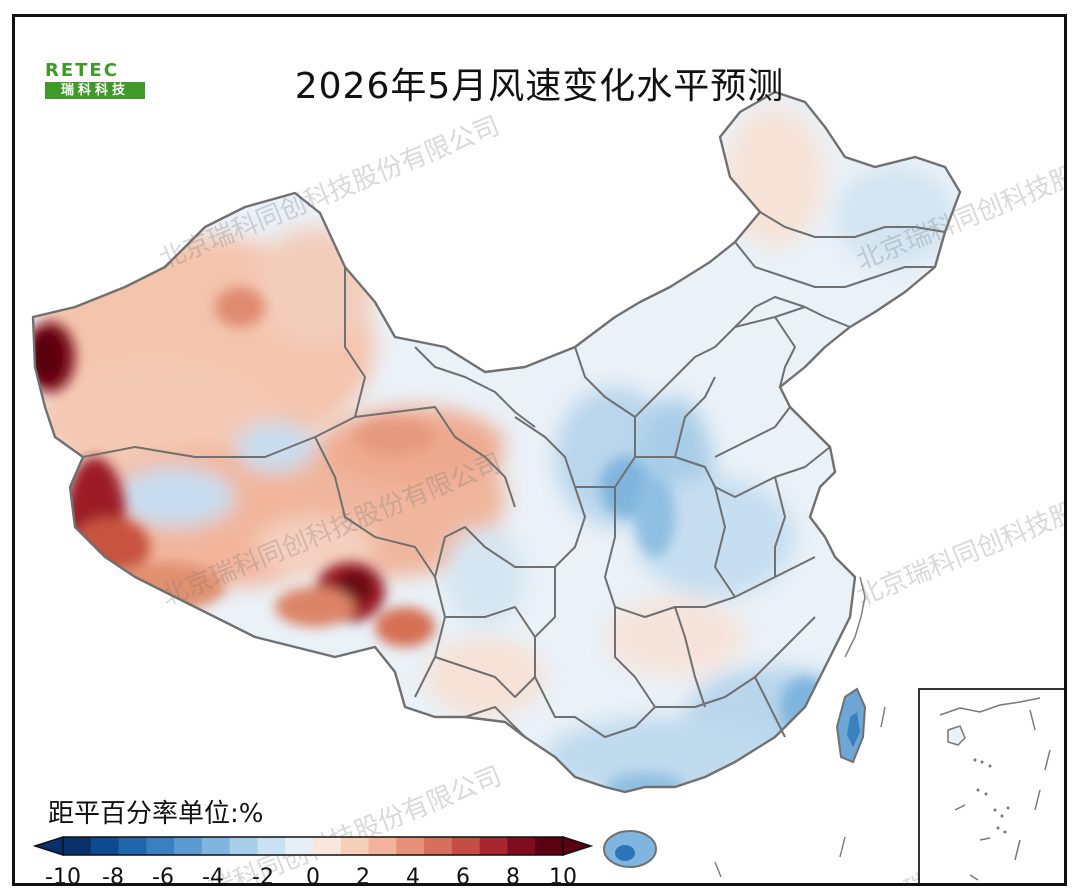 The width and height of the screenshot is (1080, 896). Describe the element at coordinates (463, 875) in the screenshot. I see `colorbar-tick-label: 6` at that location.